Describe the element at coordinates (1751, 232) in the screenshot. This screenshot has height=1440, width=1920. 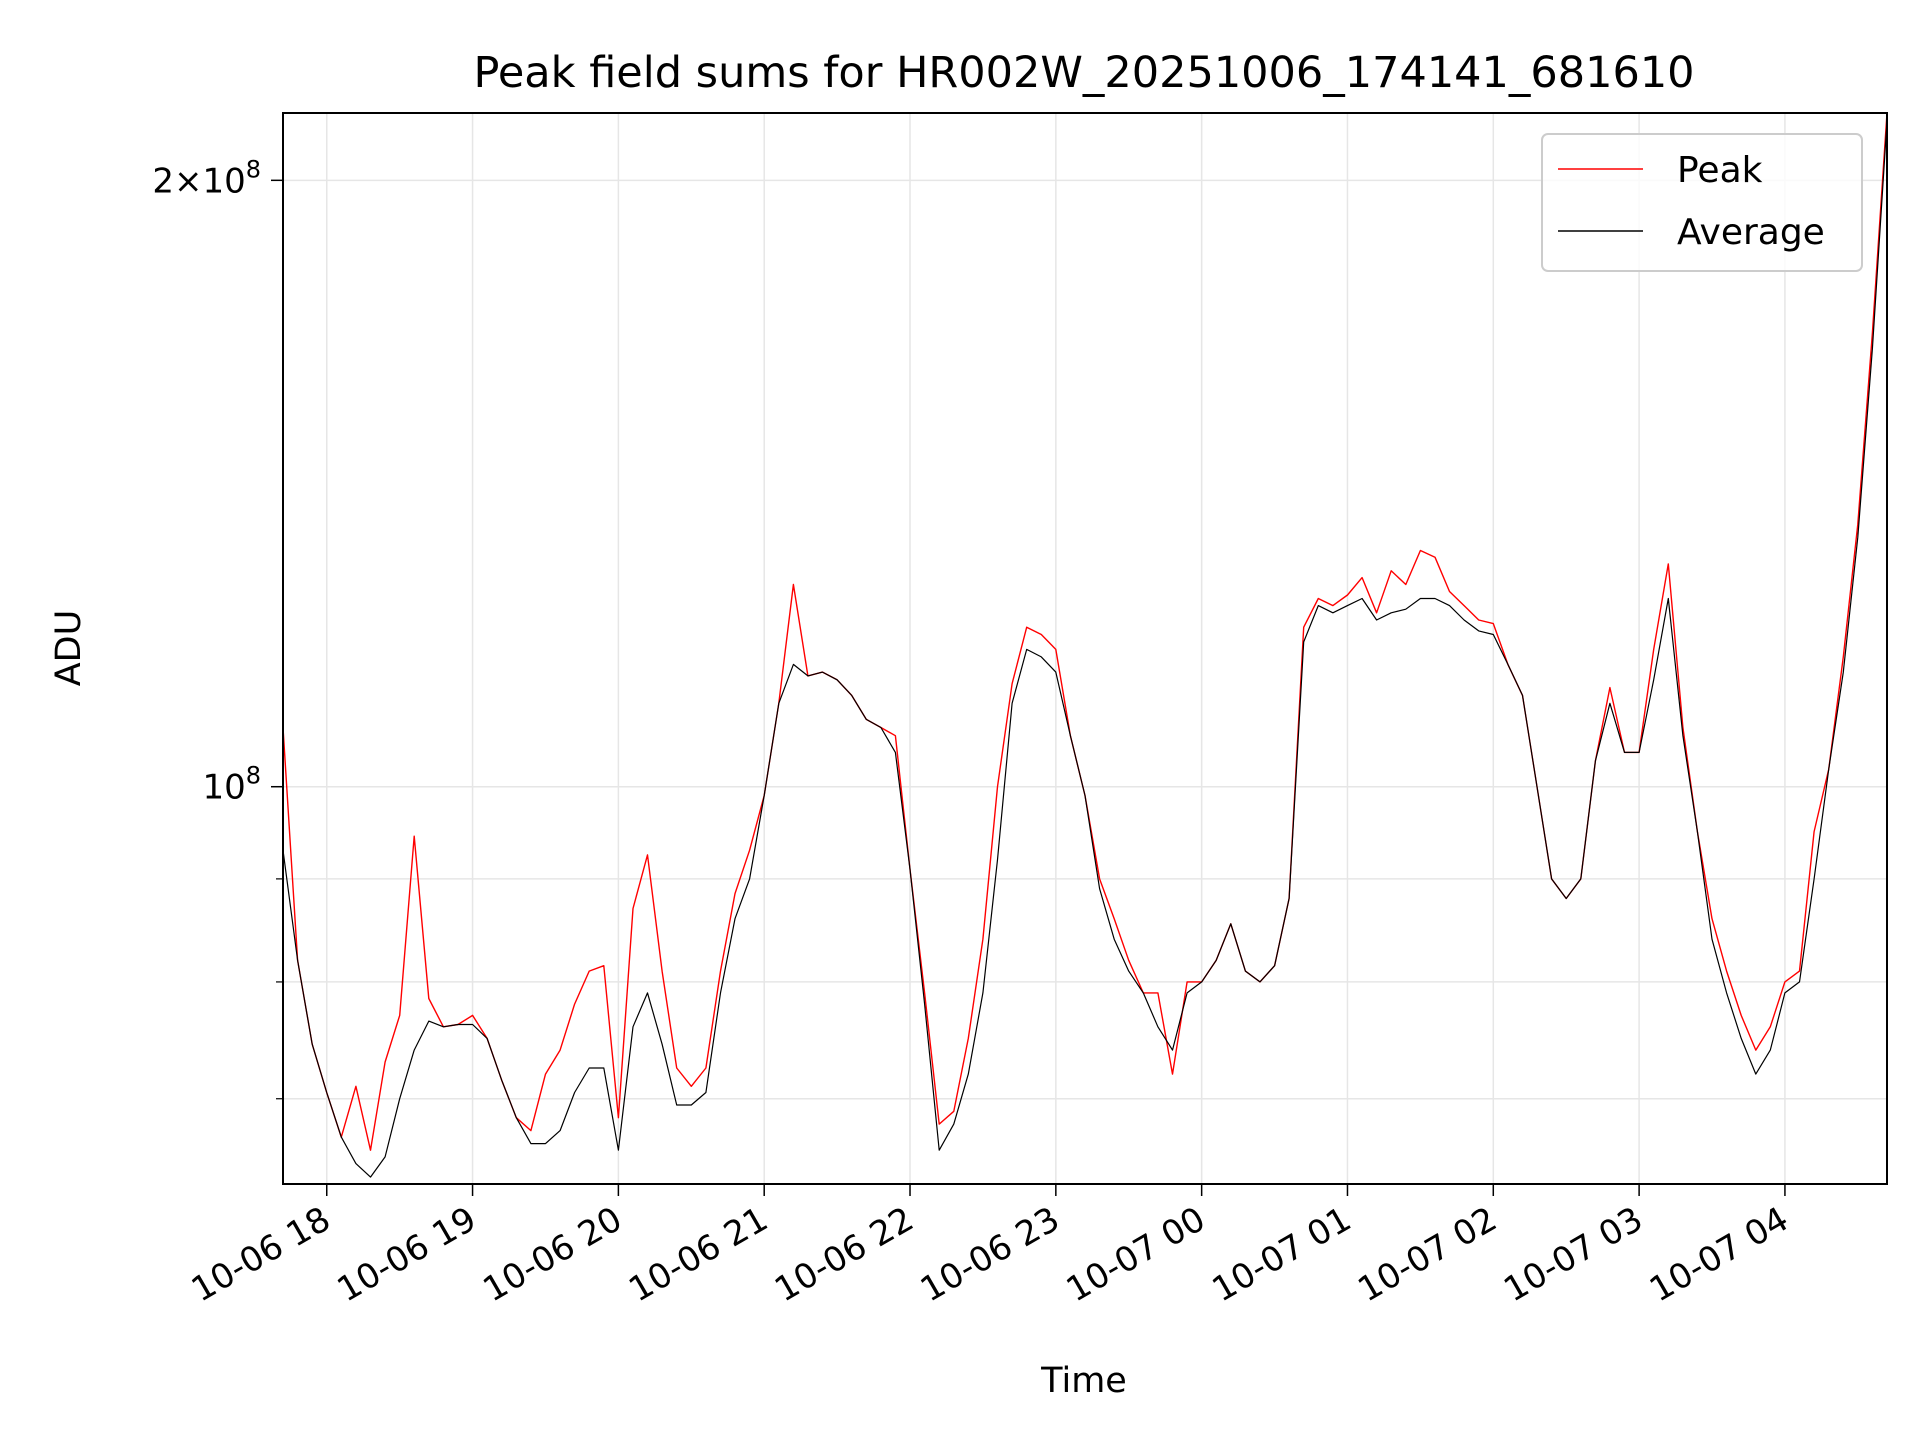
I see `legend-average-label: Average` at that location.